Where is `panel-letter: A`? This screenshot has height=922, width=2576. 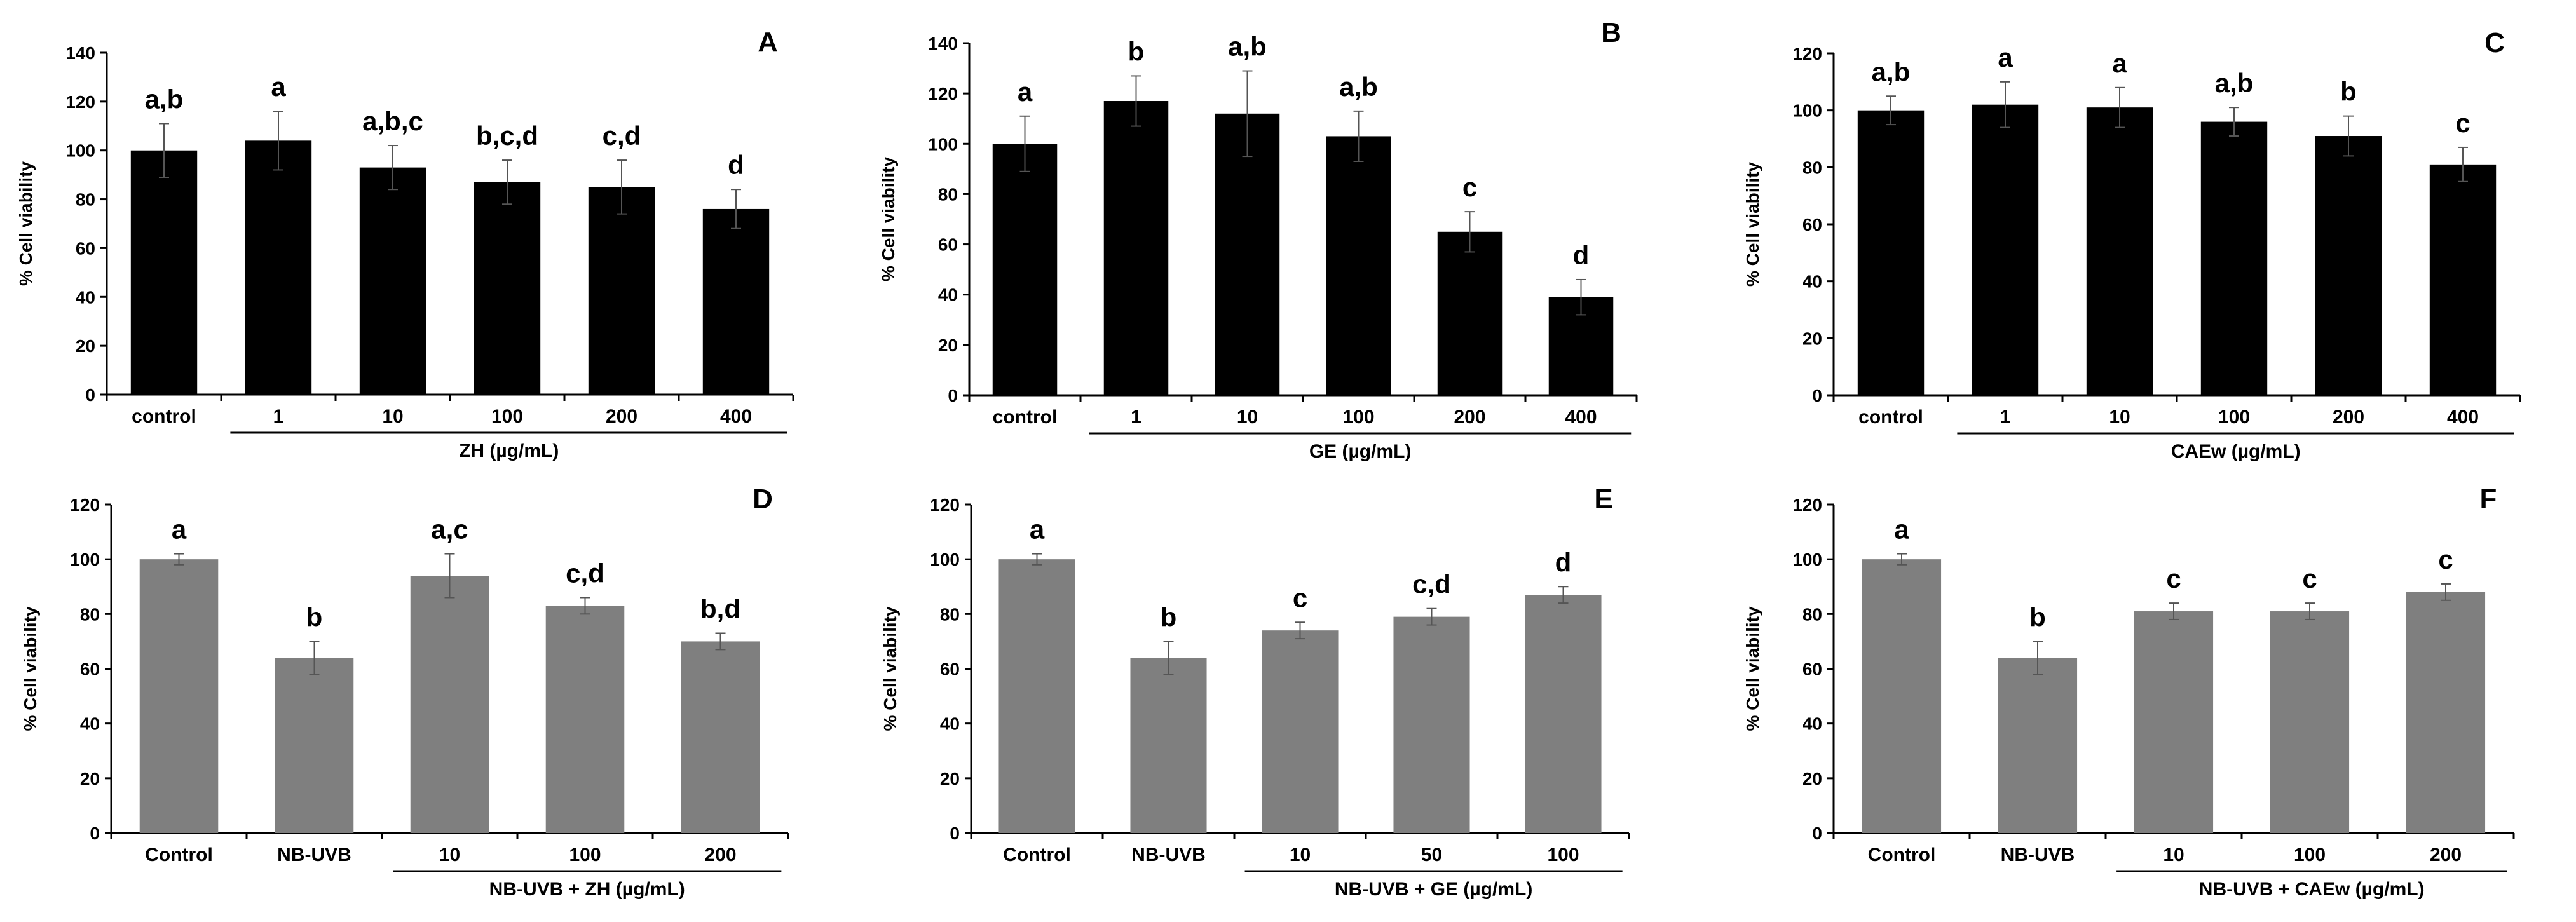 panel-letter: A is located at coordinates (768, 42).